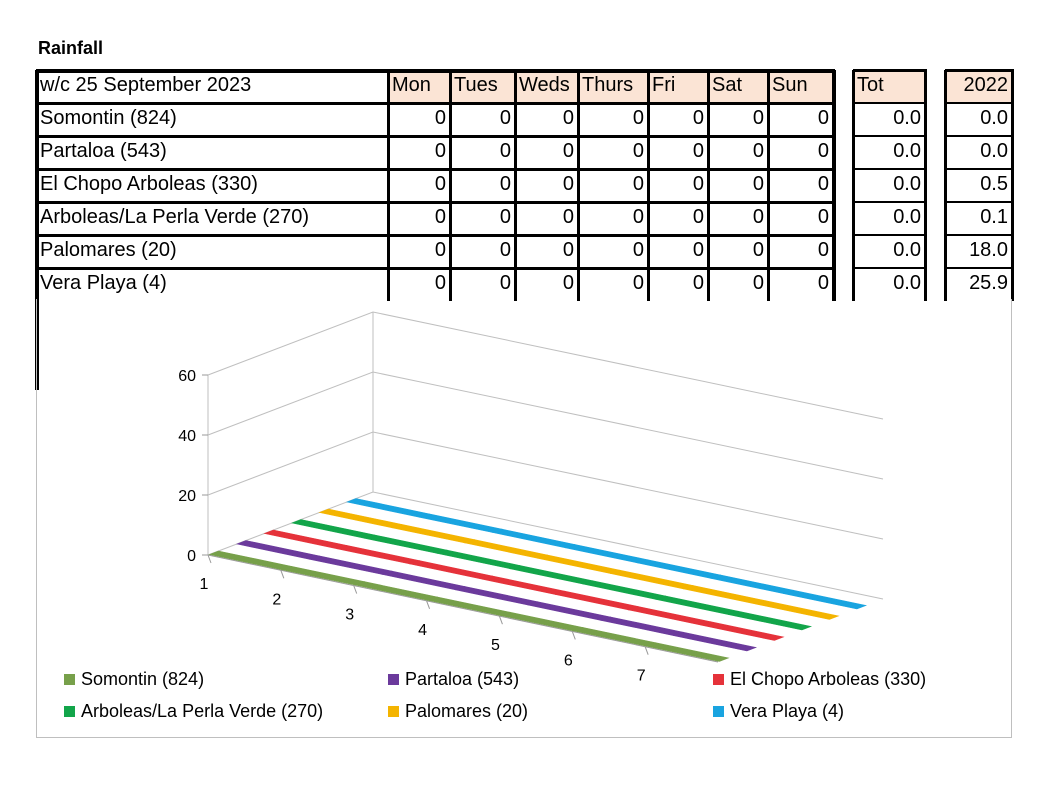 This screenshot has width=1041, height=800. Describe the element at coordinates (463, 608) in the screenshot. I see `x-axis-line` at that location.